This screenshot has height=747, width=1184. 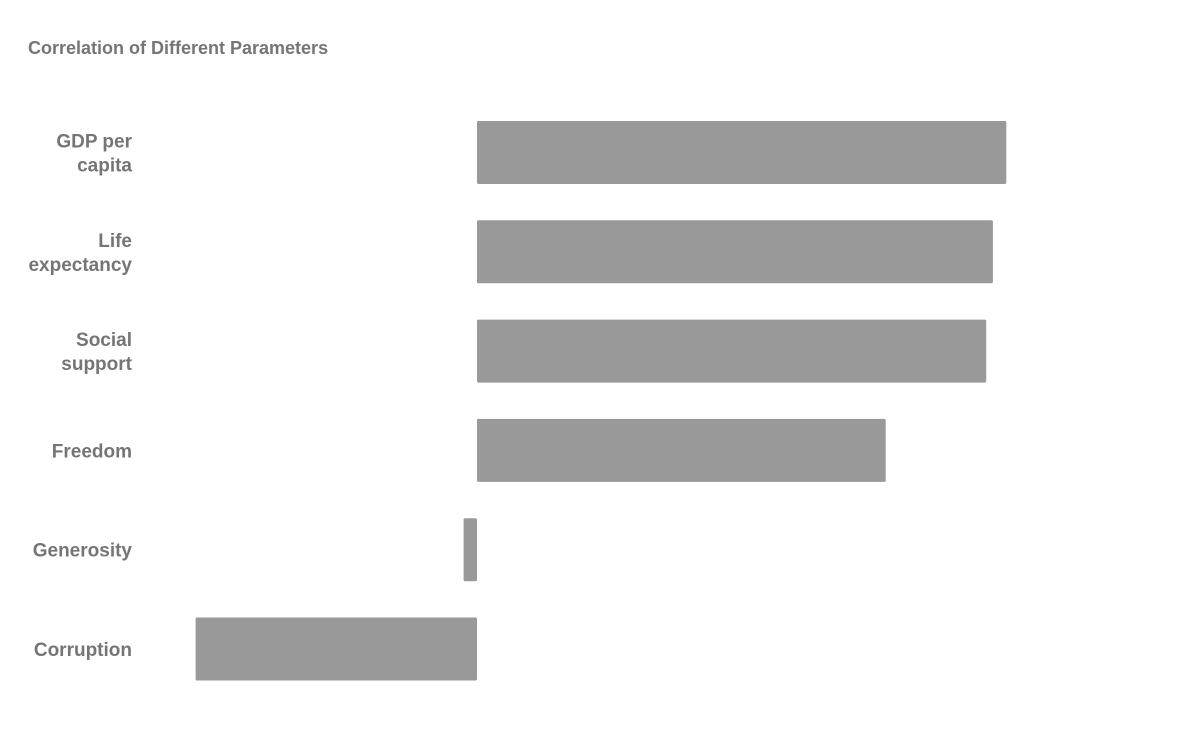 I want to click on category-label-social-support: Social support, so click(x=96, y=352).